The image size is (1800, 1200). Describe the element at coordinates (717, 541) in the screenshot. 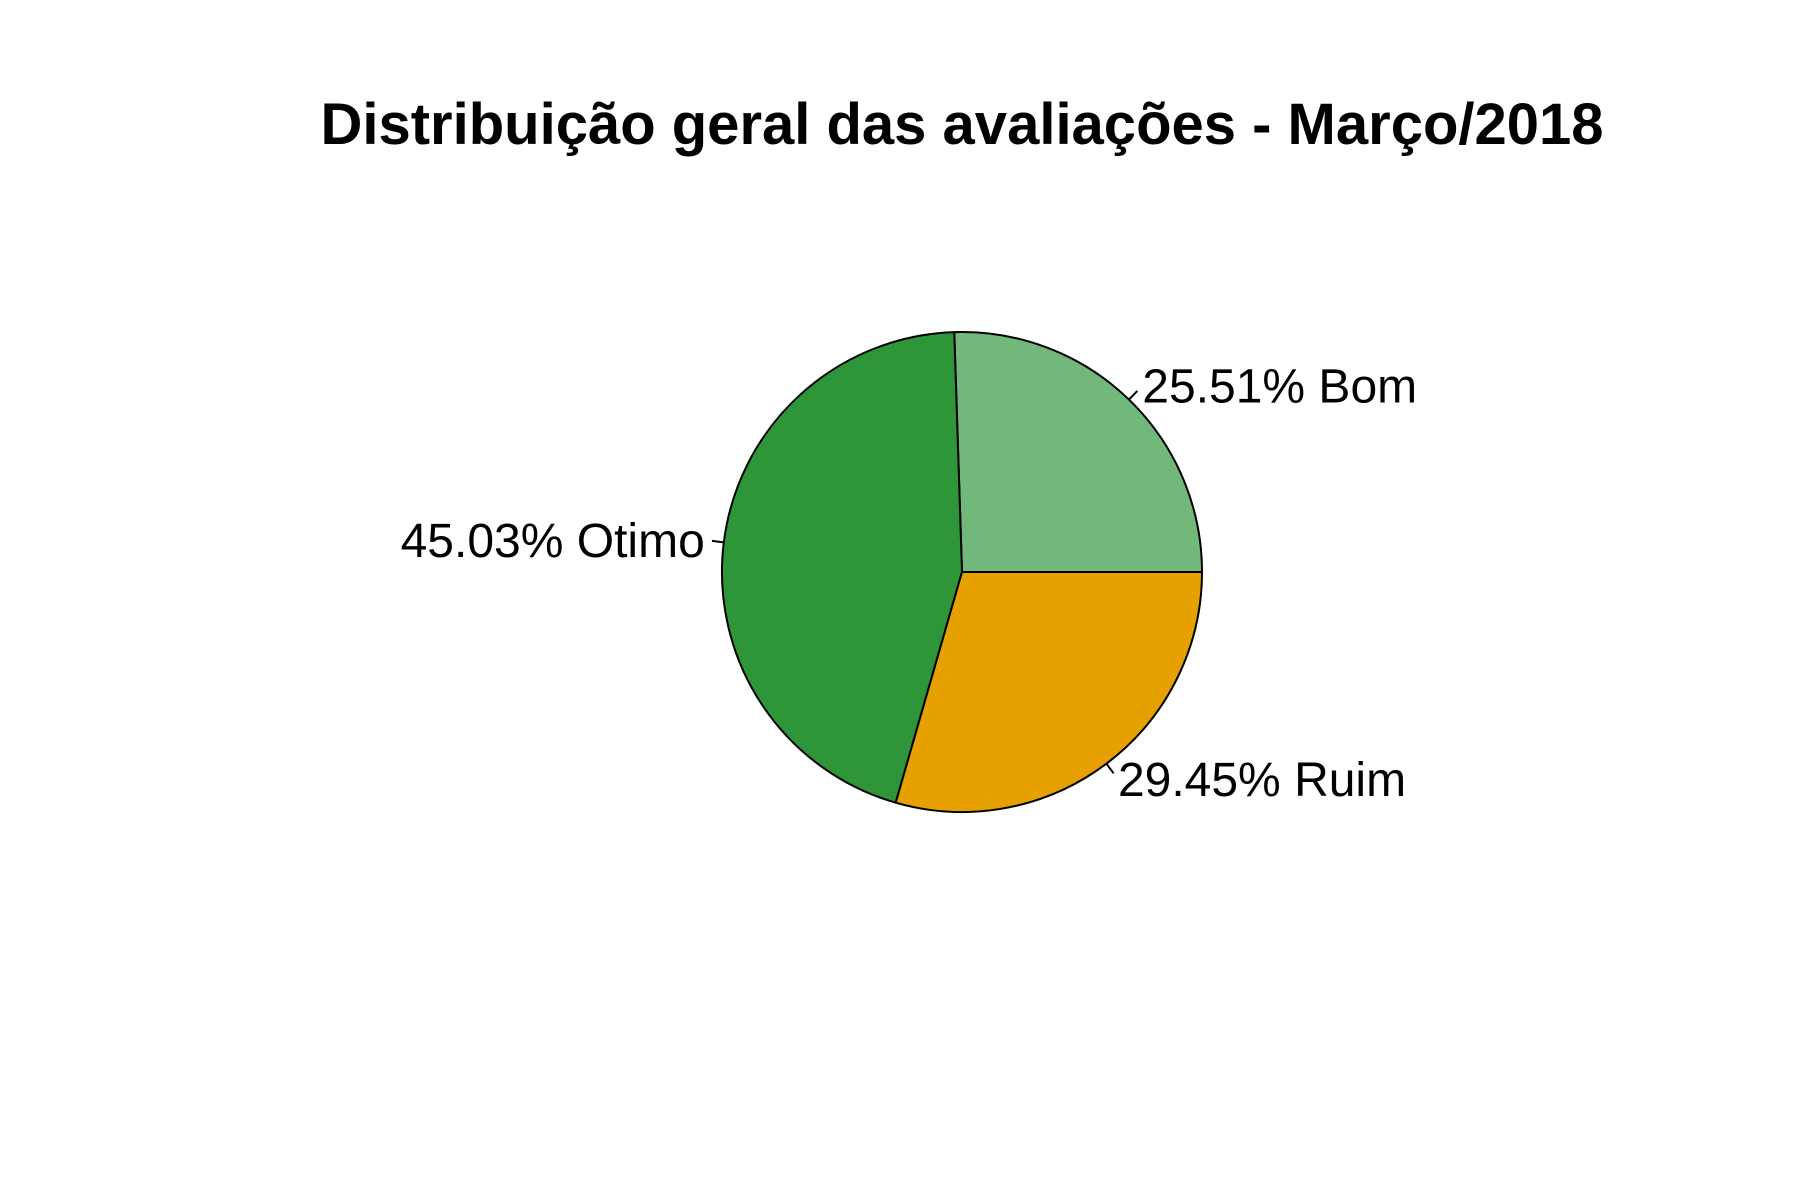

I see `leader-line-otimo` at that location.